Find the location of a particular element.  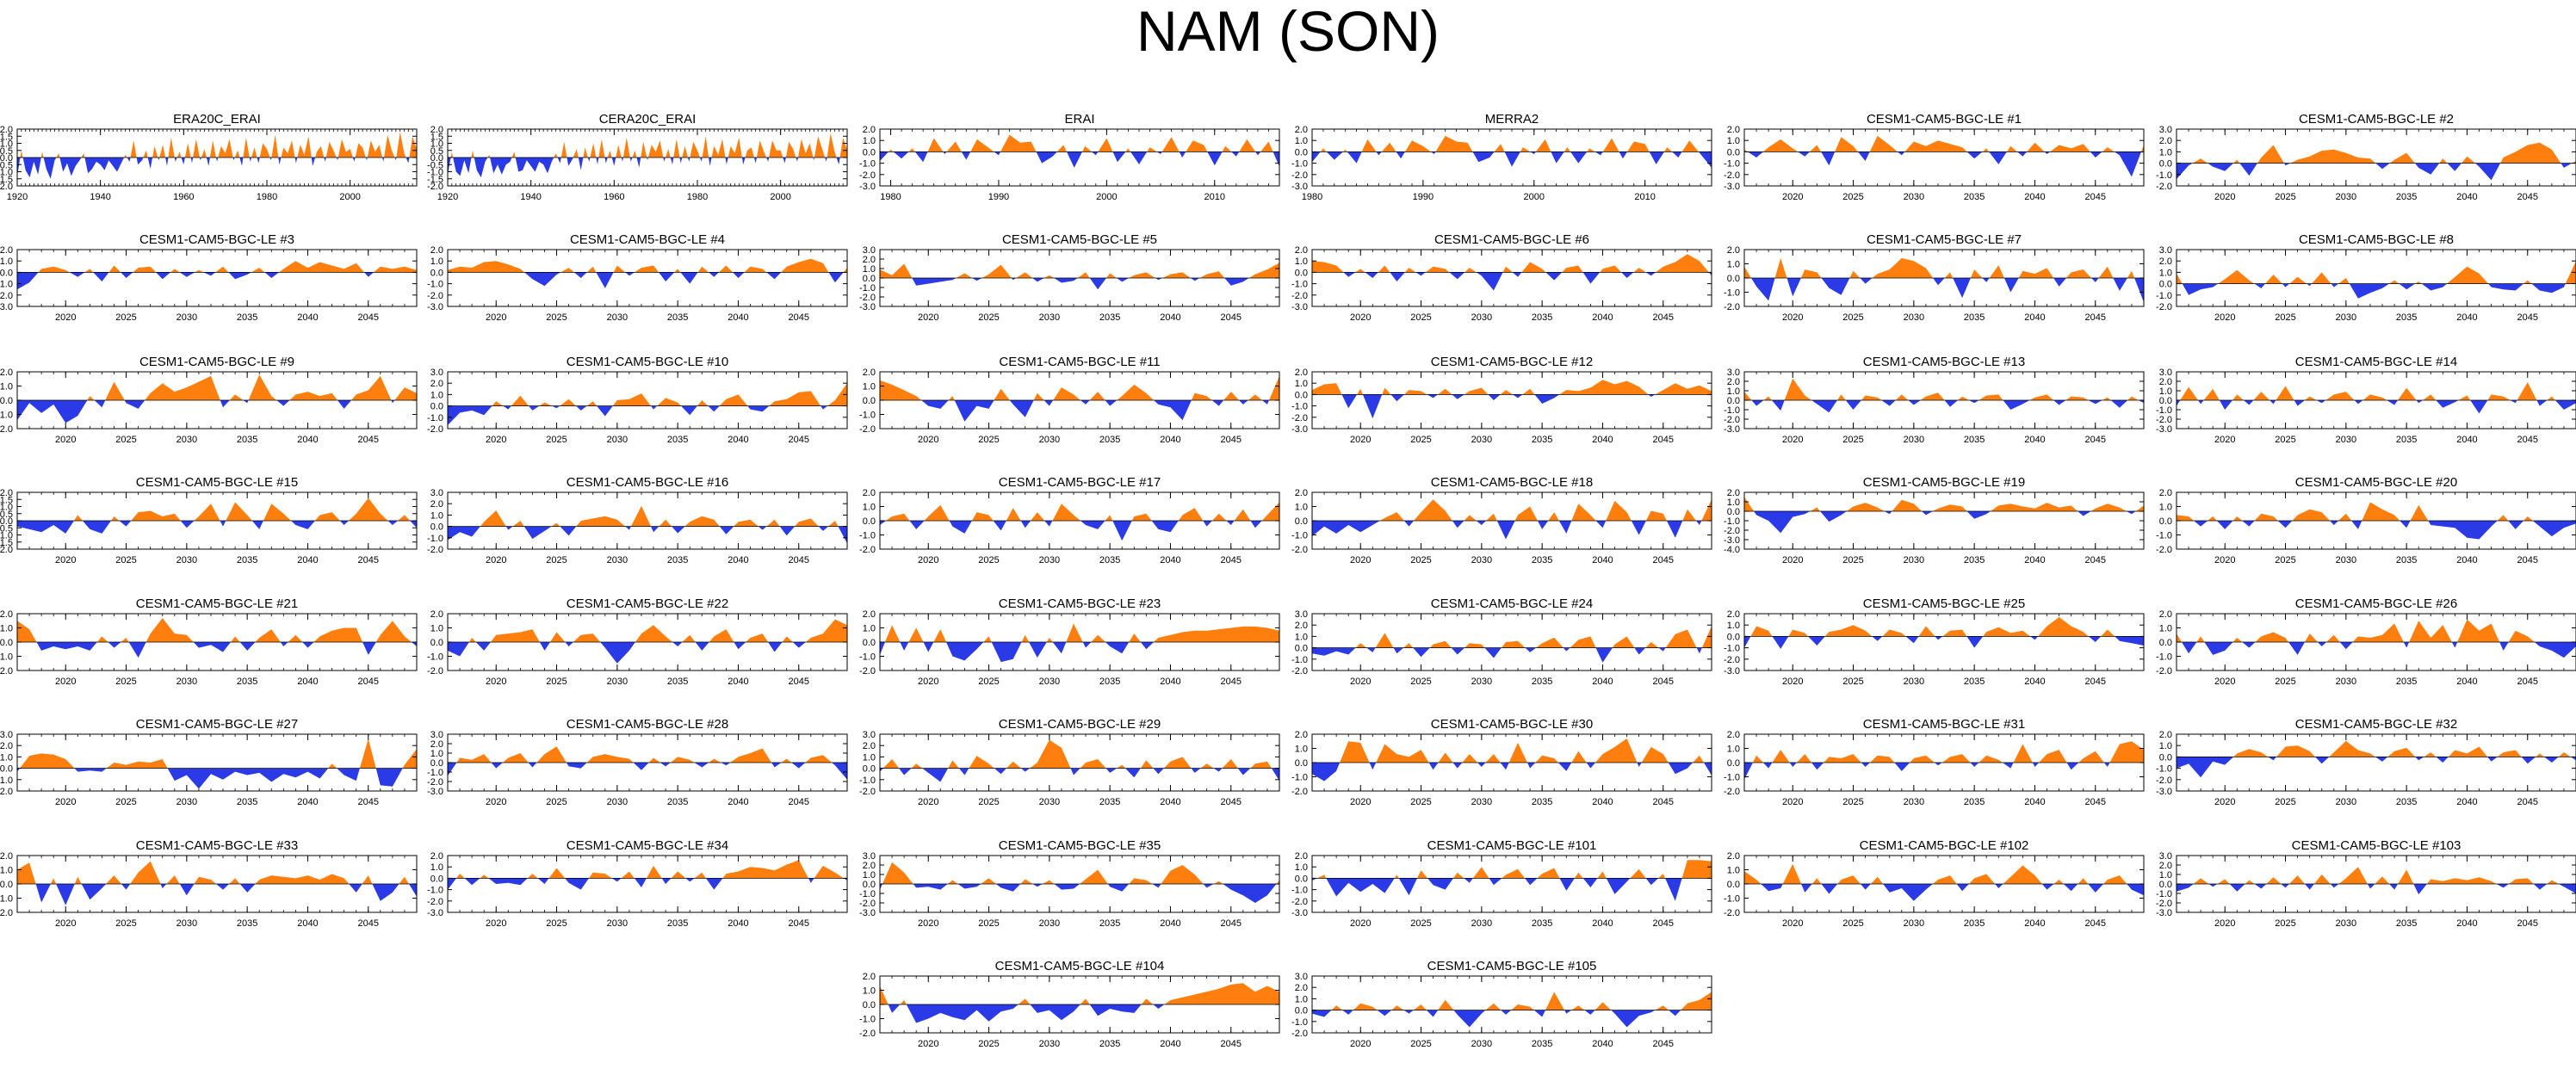

panel-title: CESM1-CAM5-BGC-LE #11 is located at coordinates (1079, 362).